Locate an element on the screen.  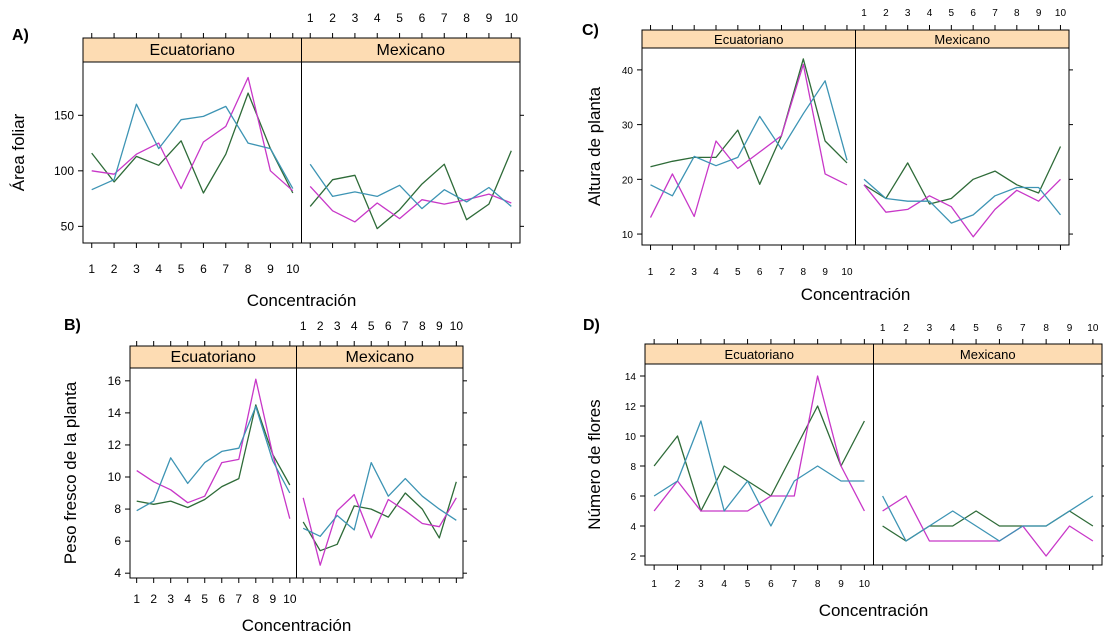
x-tick-label: 9 is located at coordinates (272, 599).